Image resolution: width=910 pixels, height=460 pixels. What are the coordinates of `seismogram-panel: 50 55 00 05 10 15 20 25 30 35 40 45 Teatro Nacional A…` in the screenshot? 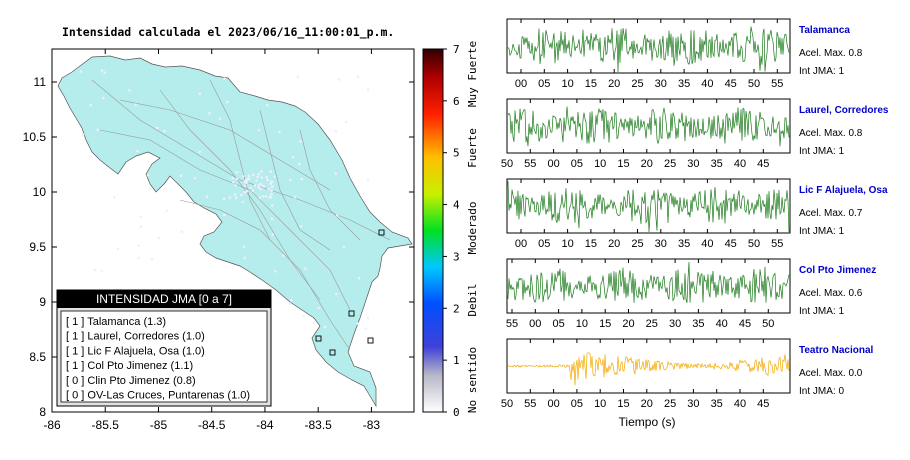 It's located at (687, 374).